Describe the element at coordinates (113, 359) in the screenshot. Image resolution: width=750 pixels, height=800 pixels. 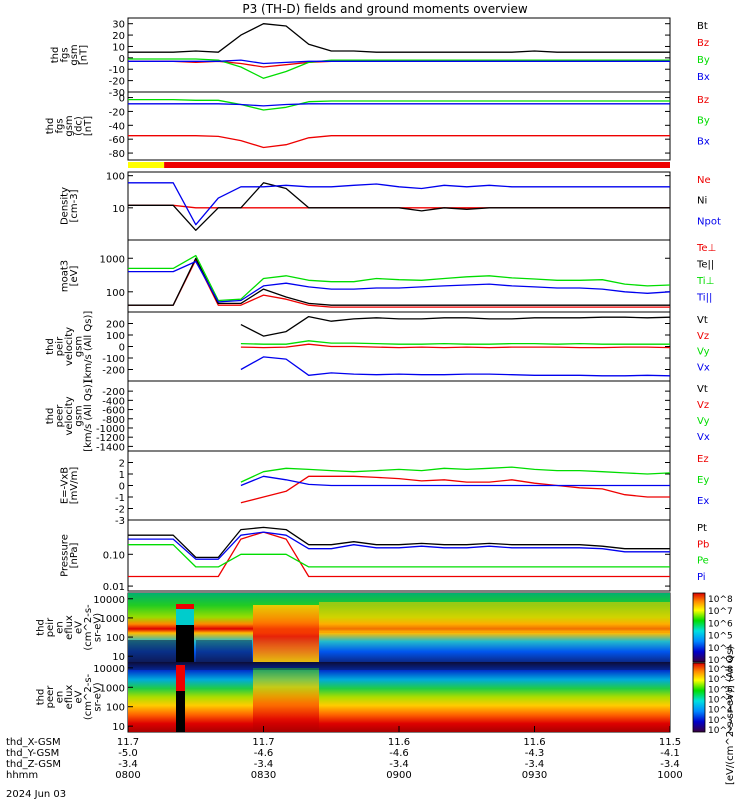
I see `y-tick-label: -100` at that location.